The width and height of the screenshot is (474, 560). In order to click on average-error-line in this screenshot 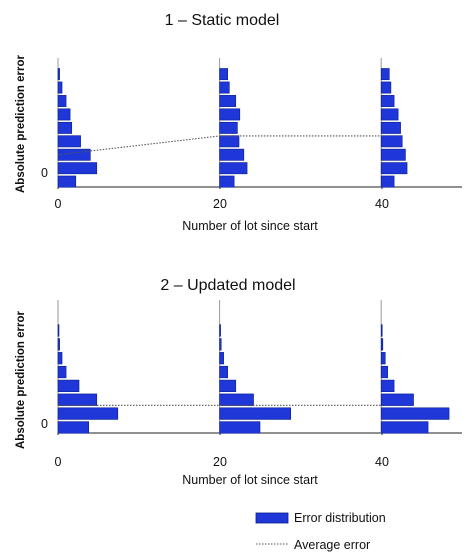, I will do `click(219, 145)`.